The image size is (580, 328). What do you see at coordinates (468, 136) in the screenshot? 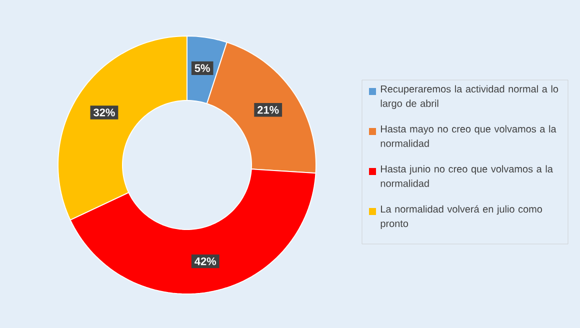
I see `legend-label: Hasta mayo no creo que volvamos a la normalidad` at bounding box center [468, 136].